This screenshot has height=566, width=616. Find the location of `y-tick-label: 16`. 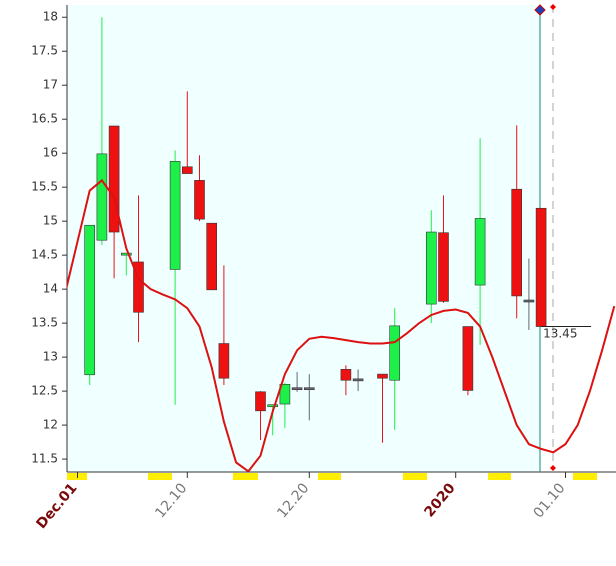

y-tick-label: 16 is located at coordinates (50, 153).